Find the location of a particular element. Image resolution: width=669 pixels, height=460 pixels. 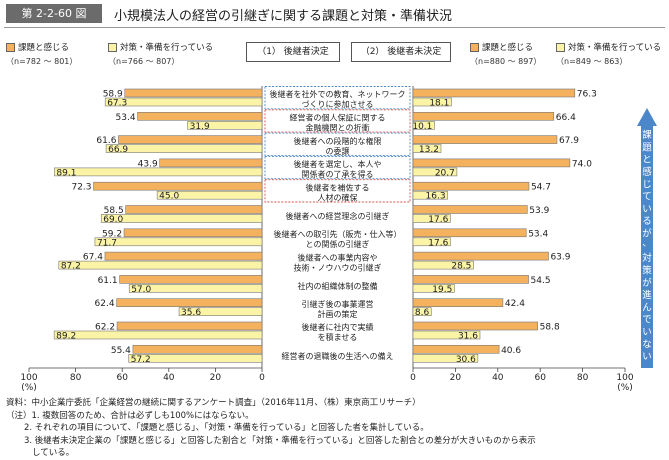

value-label-undecided-challenge: 54.7 is located at coordinates (541, 188).